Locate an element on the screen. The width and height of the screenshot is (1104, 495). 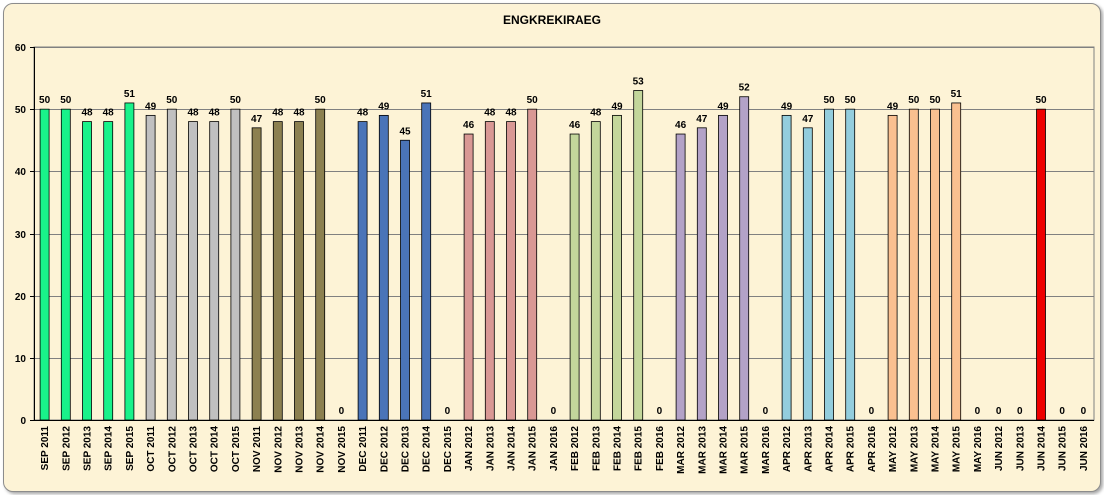
x-tick-label: APR 2016 is located at coordinates (872, 449).